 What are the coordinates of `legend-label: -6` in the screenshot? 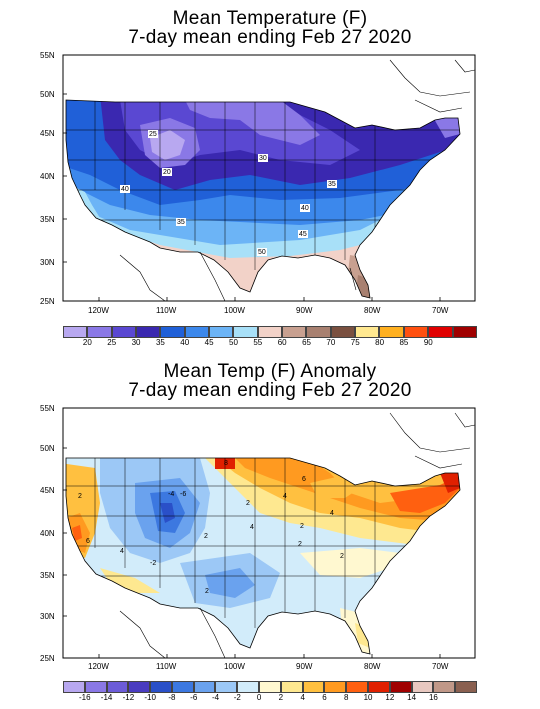 It's located at (194, 697).